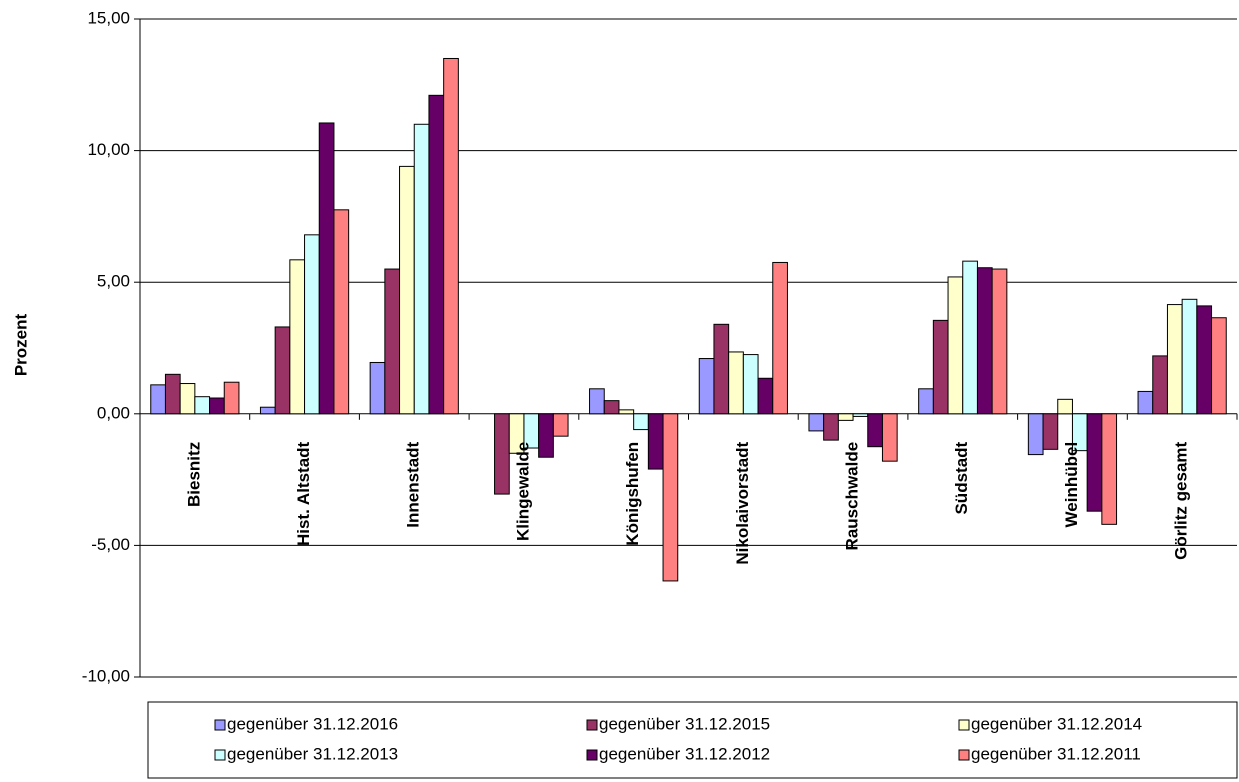 Image resolution: width=1239 pixels, height=782 pixels. Describe the element at coordinates (108, 149) in the screenshot. I see `y-tick-label: 10,00` at that location.